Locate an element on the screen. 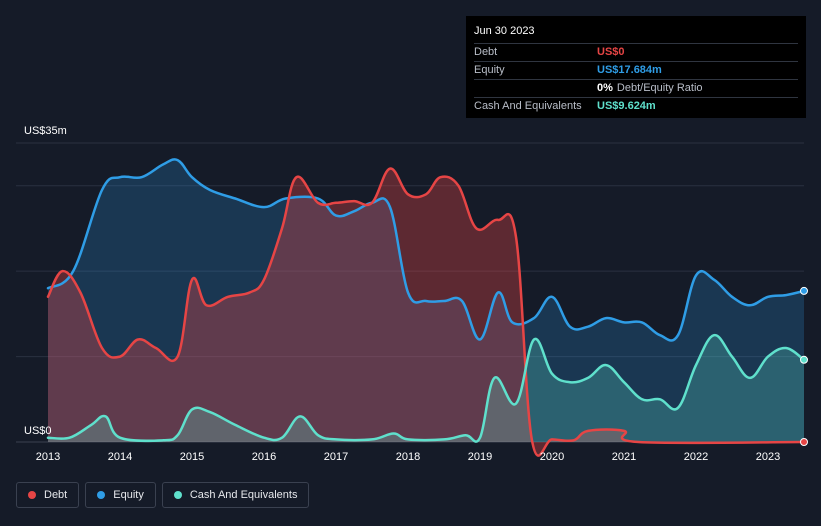 The height and width of the screenshot is (526, 821). legend-item-equity: Equity is located at coordinates (120, 495).